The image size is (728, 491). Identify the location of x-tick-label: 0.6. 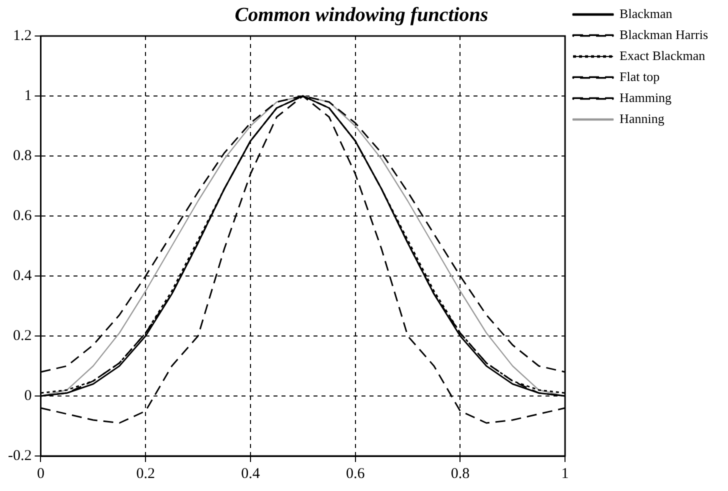
(356, 474).